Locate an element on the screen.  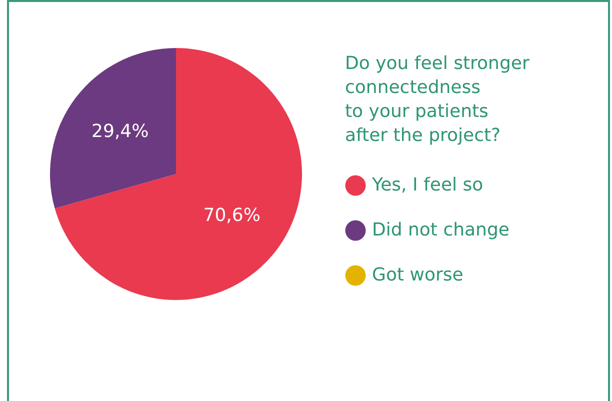
data-label: 29,4% is located at coordinates (120, 131).